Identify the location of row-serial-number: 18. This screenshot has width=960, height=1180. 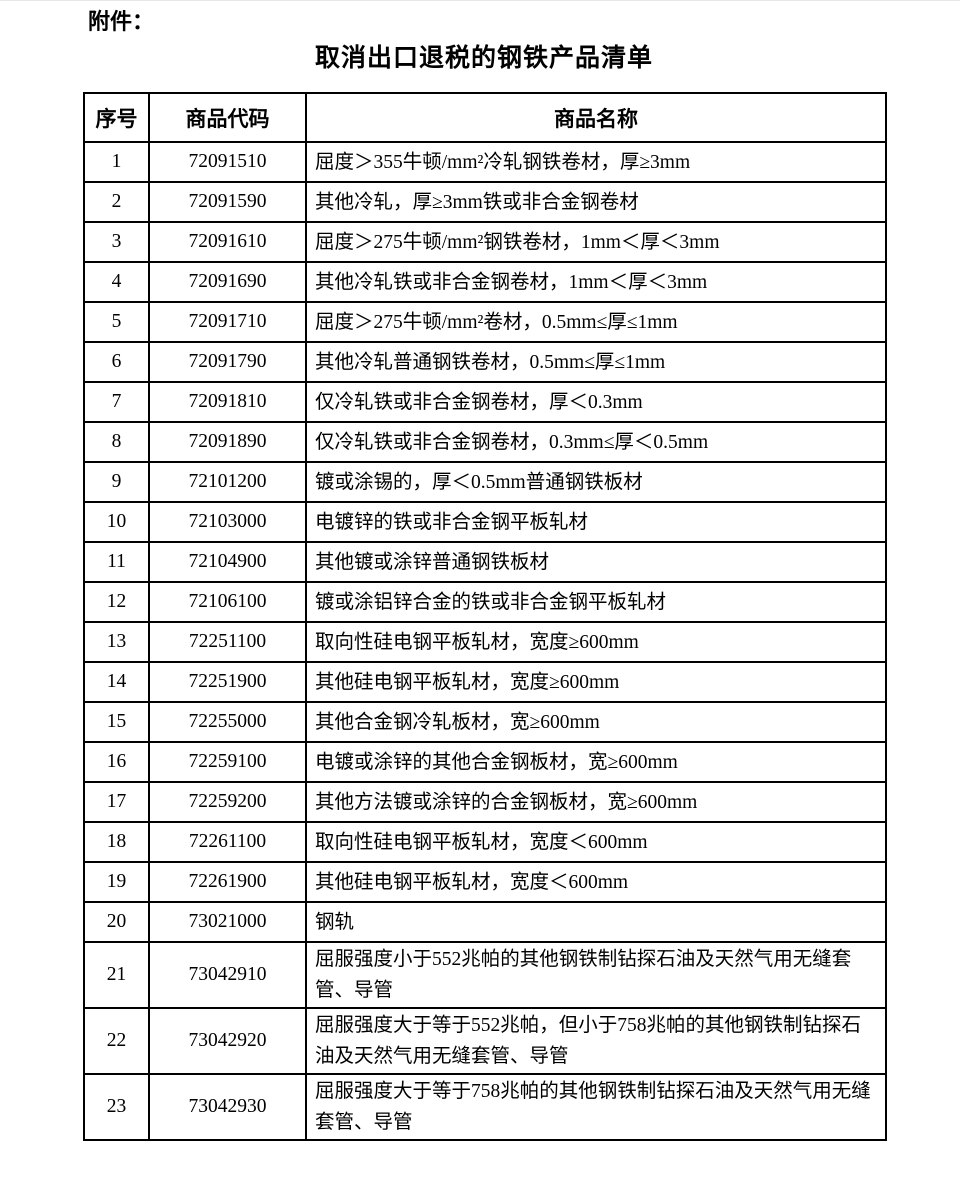
(116, 842).